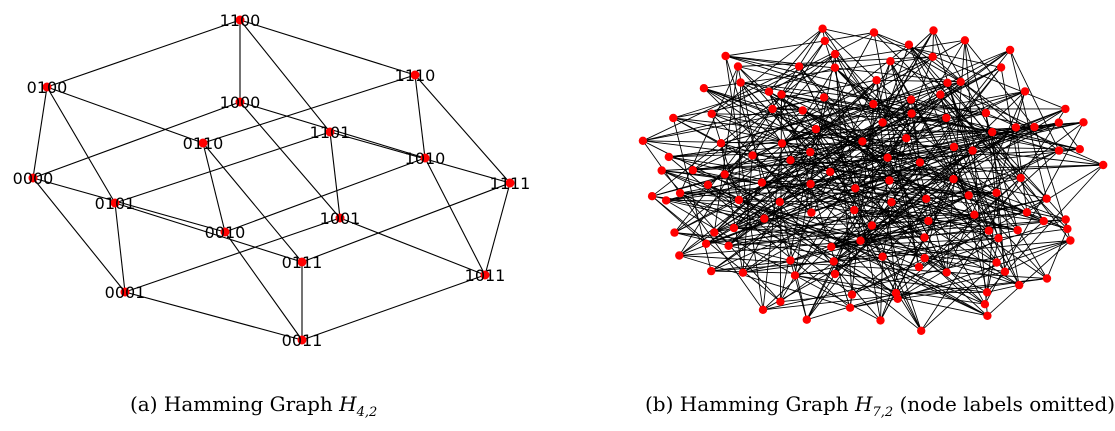 The width and height of the screenshot is (1115, 431). I want to click on graph-a-node-label: 0111, so click(302, 262).